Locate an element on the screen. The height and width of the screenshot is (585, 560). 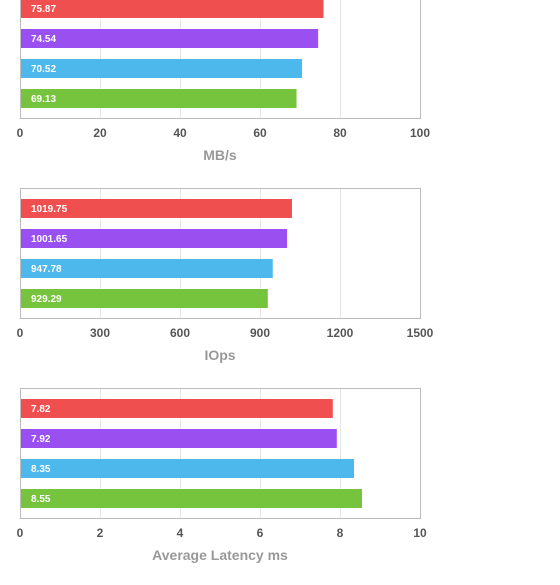
x-tick-label: 1500 is located at coordinates (420, 333).